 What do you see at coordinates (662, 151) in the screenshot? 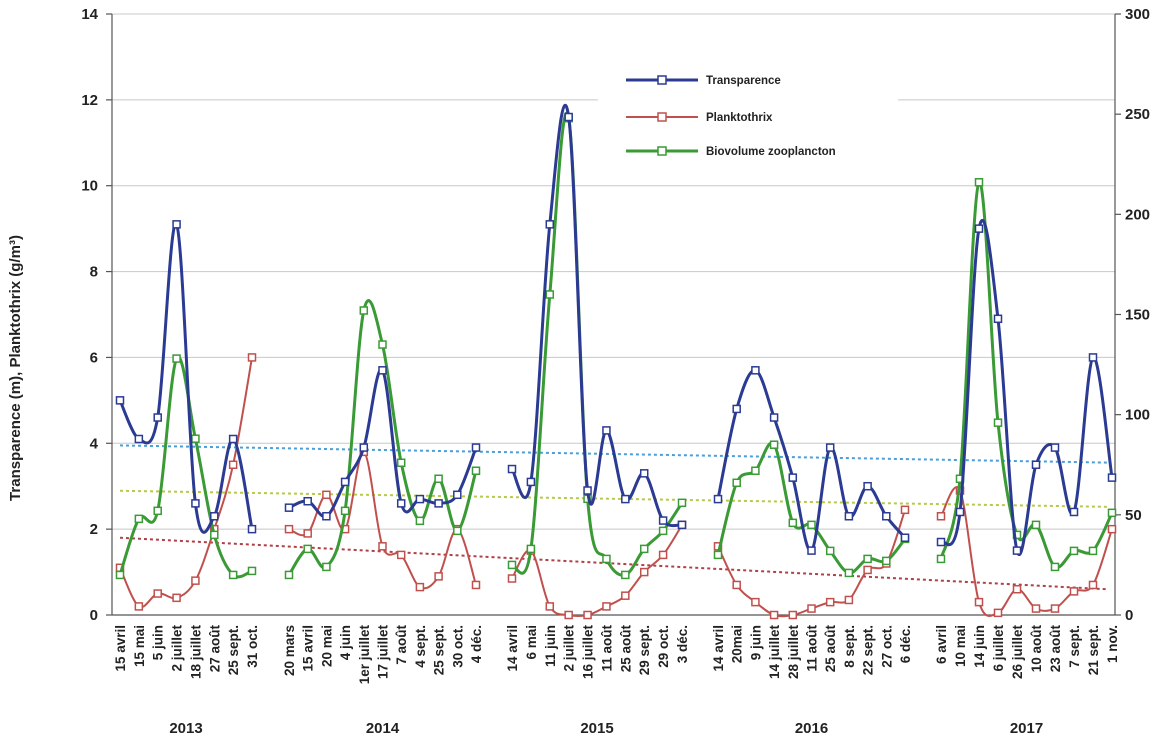
I see `legend-marker-zooplancton` at bounding box center [662, 151].